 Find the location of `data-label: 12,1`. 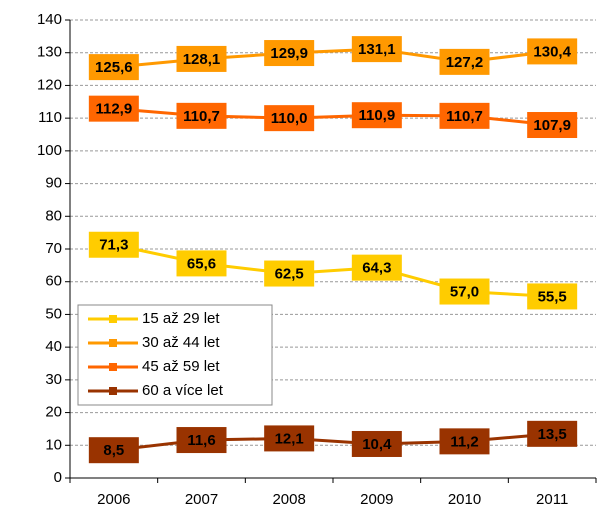

data-label: 12,1 is located at coordinates (289, 438).